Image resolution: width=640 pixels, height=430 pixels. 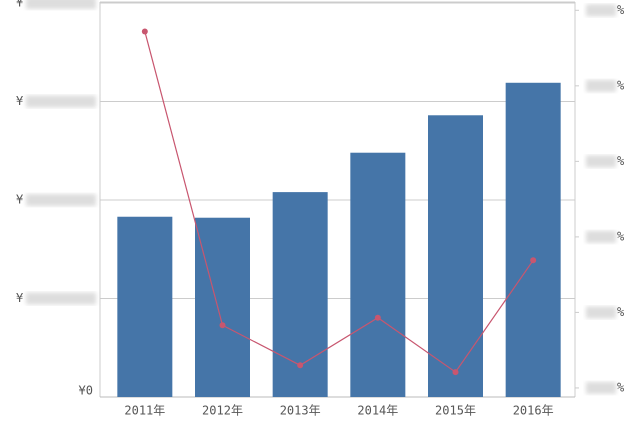 I want to click on x-tick-label: 2011年, so click(x=144, y=411).